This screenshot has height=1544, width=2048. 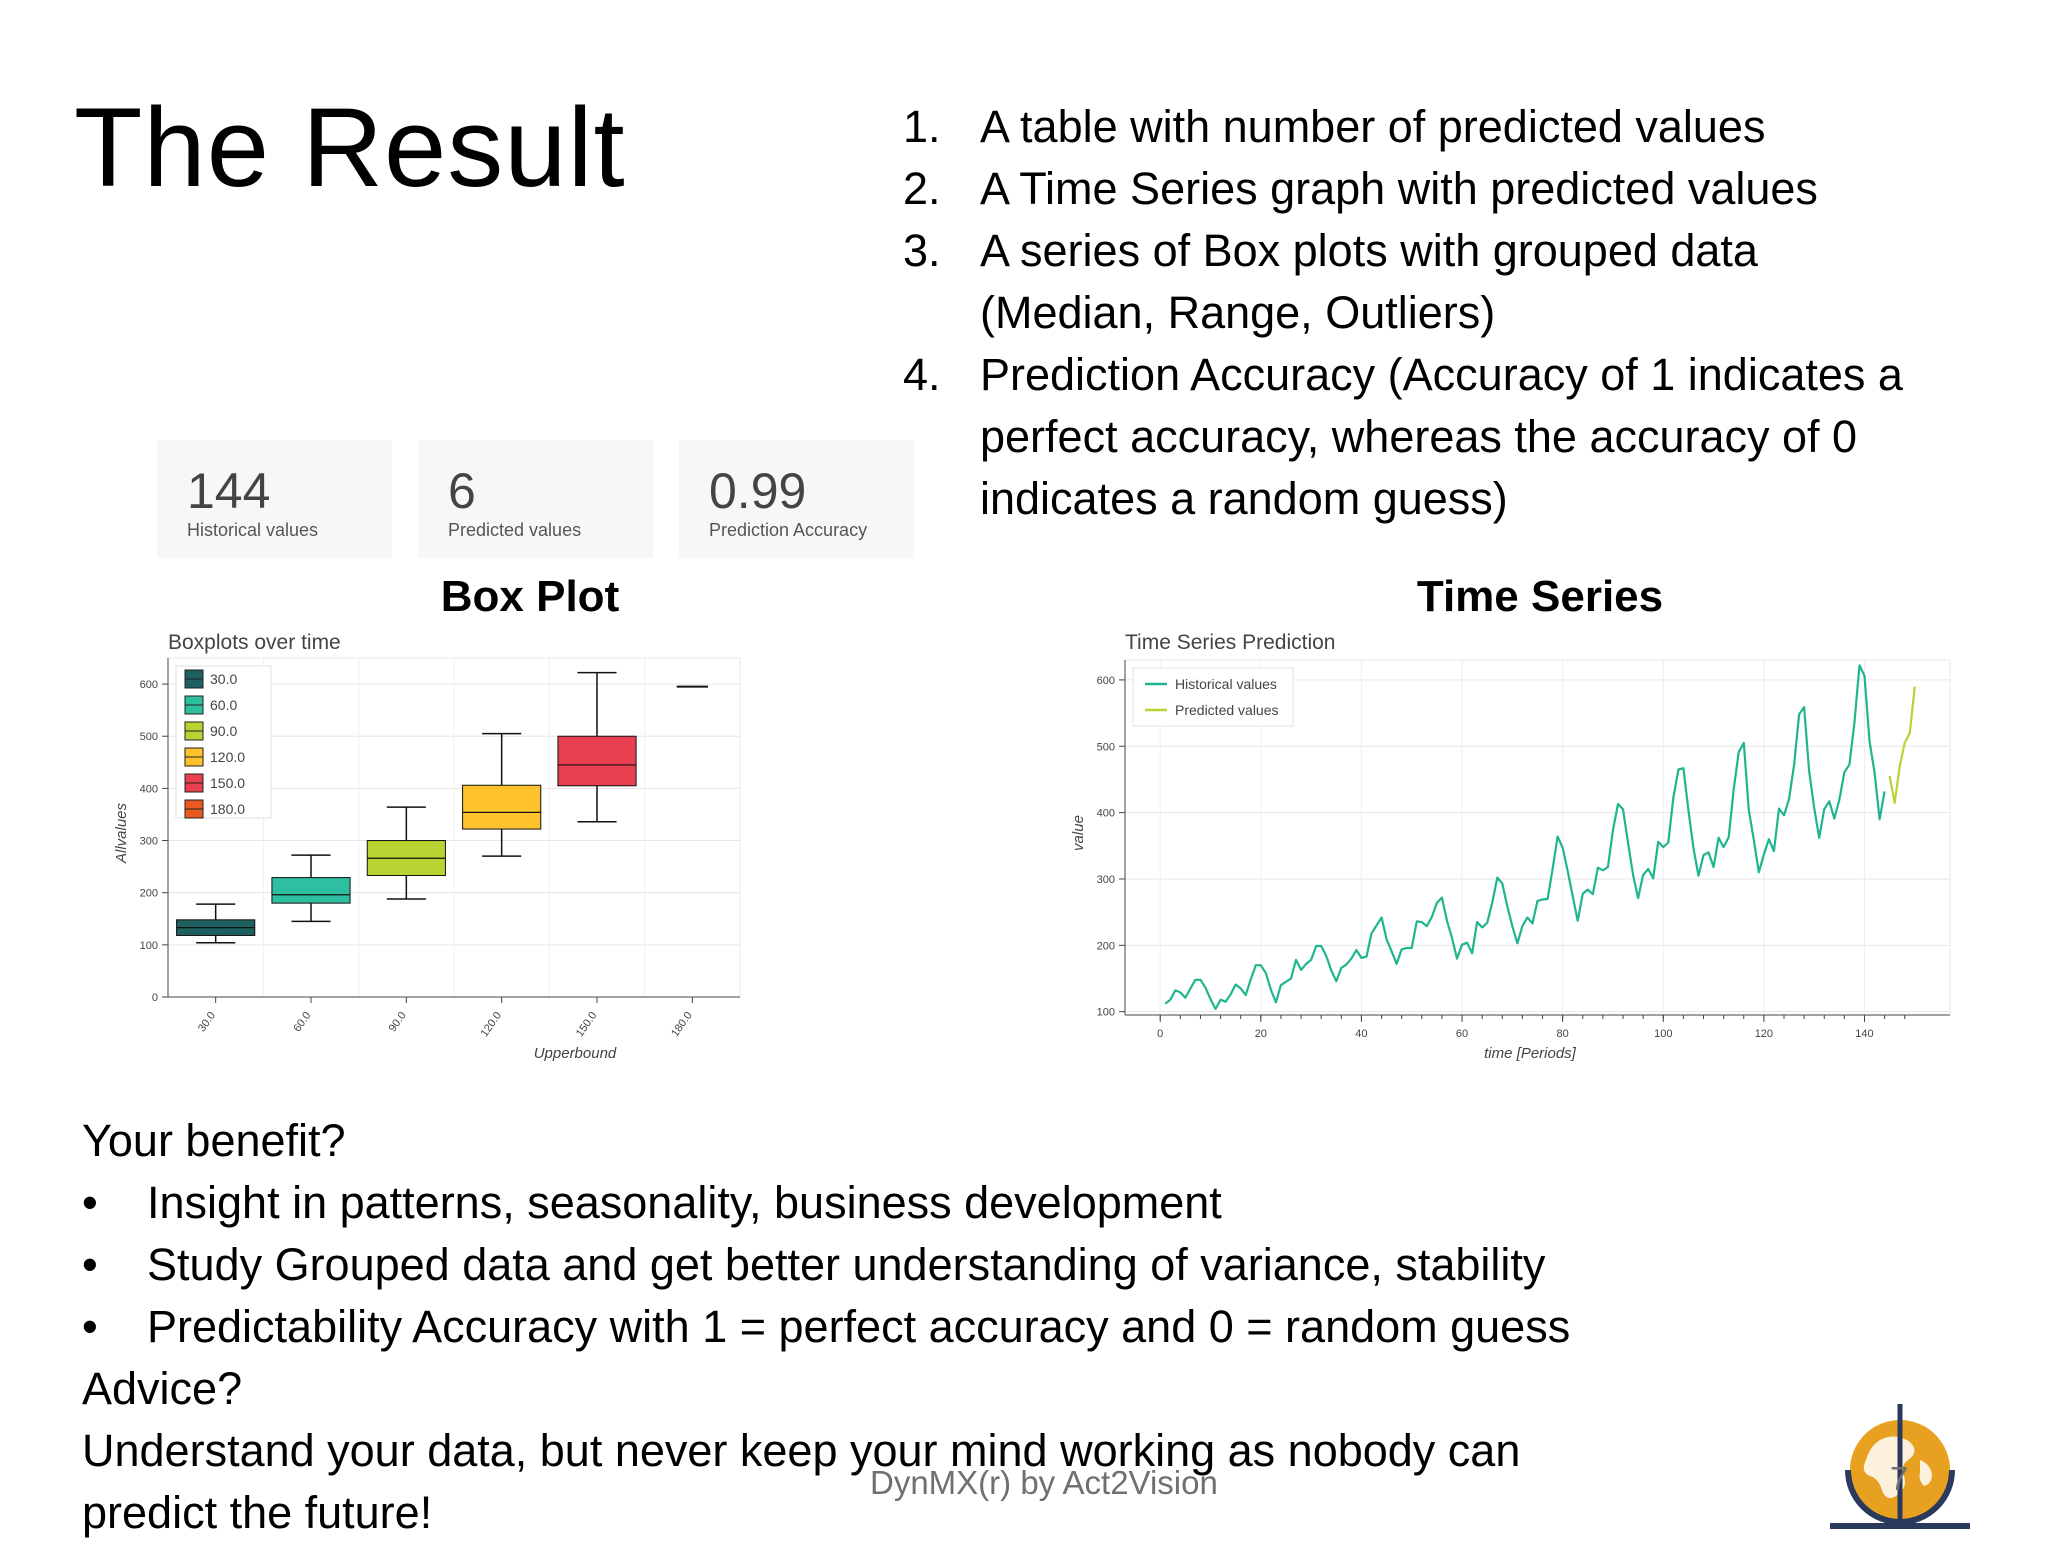 What do you see at coordinates (1563, 1034) in the screenshot?
I see `x-tick-label: 80` at bounding box center [1563, 1034].